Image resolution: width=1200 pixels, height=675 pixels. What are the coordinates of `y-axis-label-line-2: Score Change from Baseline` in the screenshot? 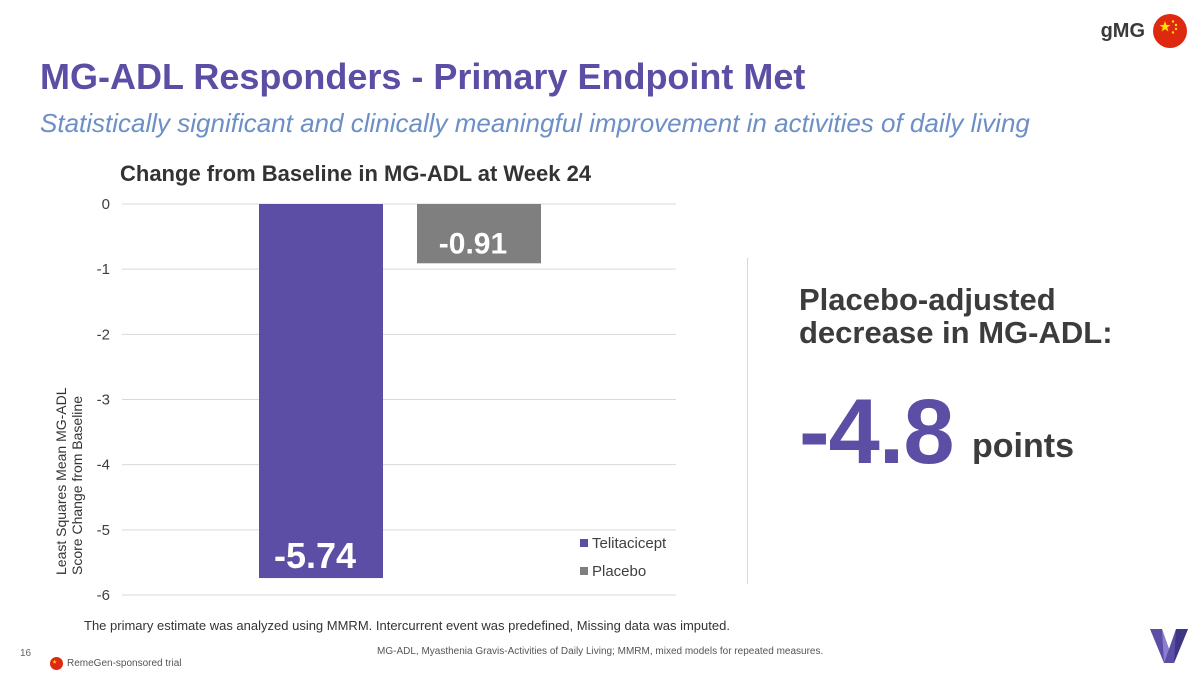 It's located at (77, 485).